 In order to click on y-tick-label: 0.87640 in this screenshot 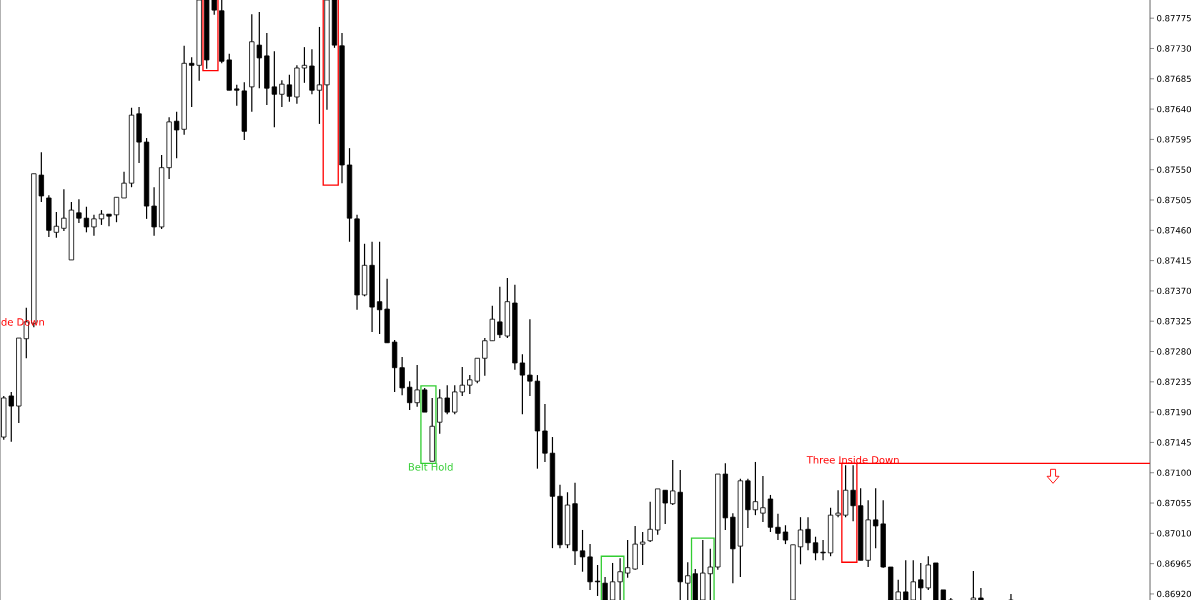, I will do `click(1174, 109)`.